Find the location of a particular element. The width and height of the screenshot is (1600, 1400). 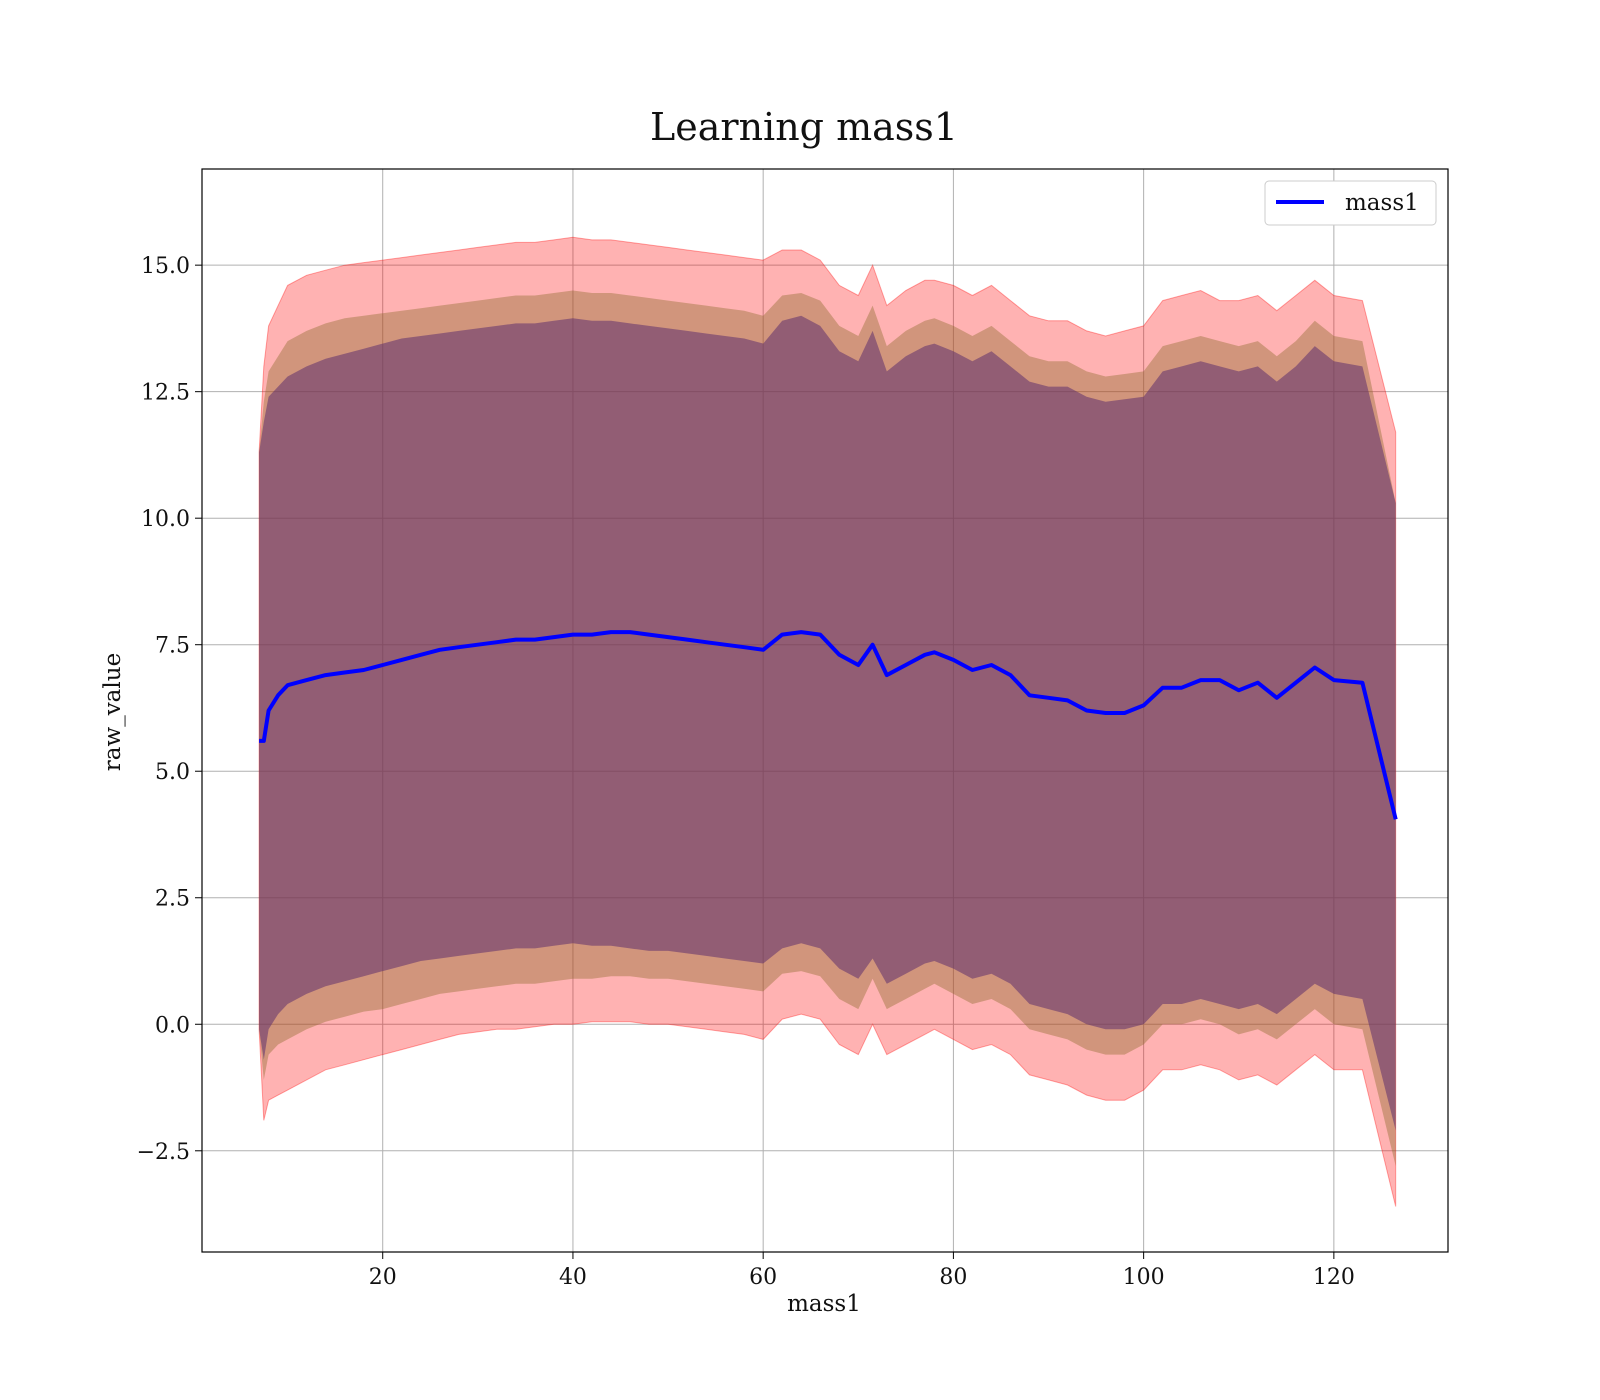

y-tick-label: 12.5 is located at coordinates (165, 393).